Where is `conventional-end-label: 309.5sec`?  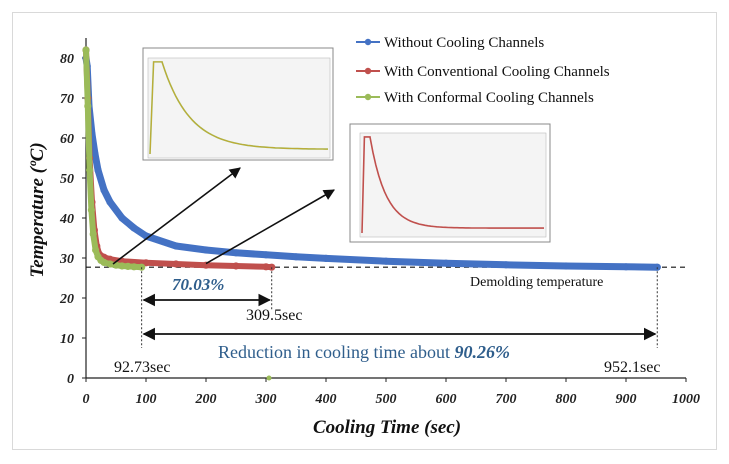
conventional-end-label: 309.5sec is located at coordinates (274, 315).